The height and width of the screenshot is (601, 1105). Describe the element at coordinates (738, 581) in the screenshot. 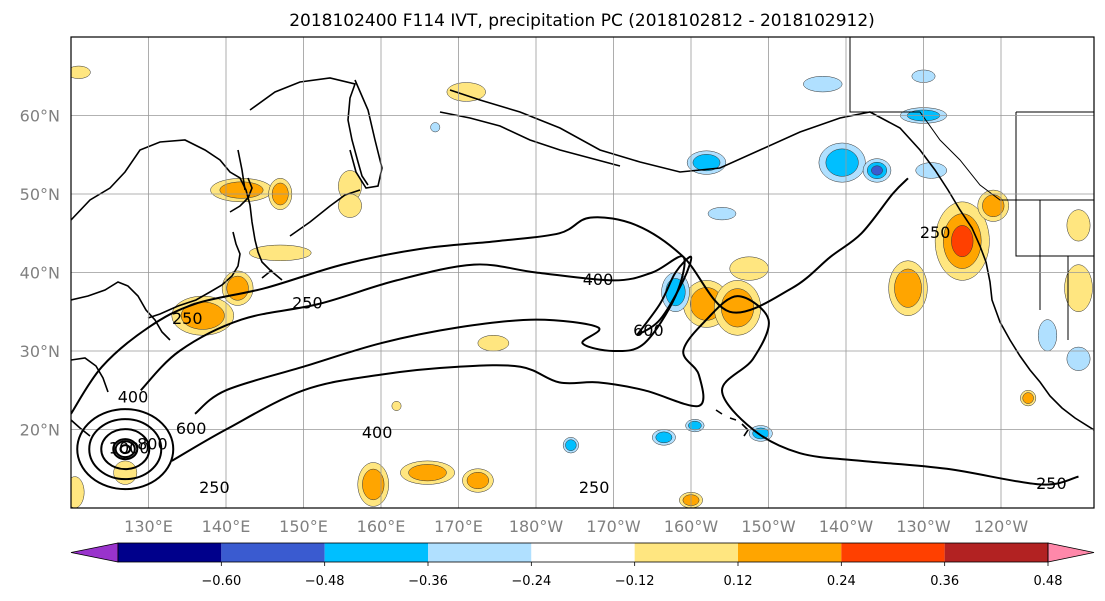

I see `colorbar-tick-label: 0.12` at that location.